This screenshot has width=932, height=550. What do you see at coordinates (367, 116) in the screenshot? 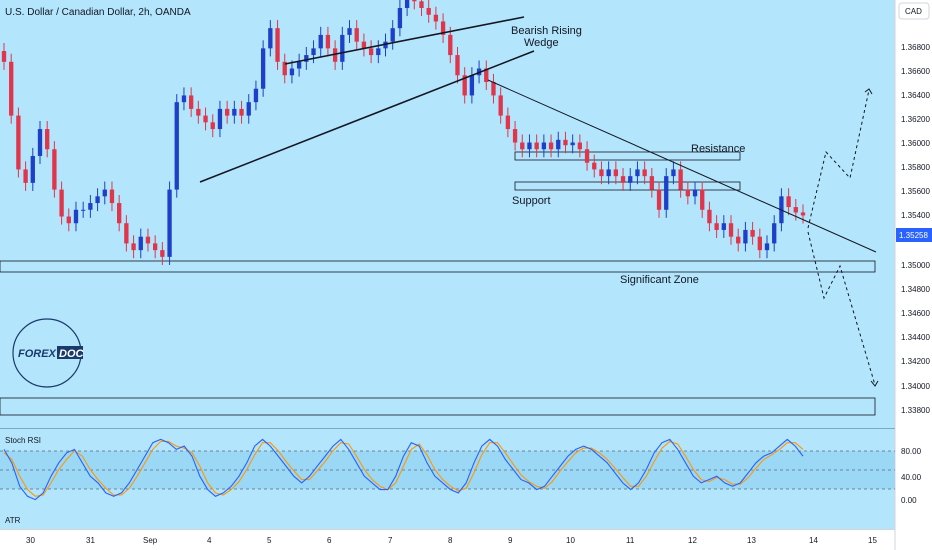
I see `wedge-lower-line` at bounding box center [367, 116].